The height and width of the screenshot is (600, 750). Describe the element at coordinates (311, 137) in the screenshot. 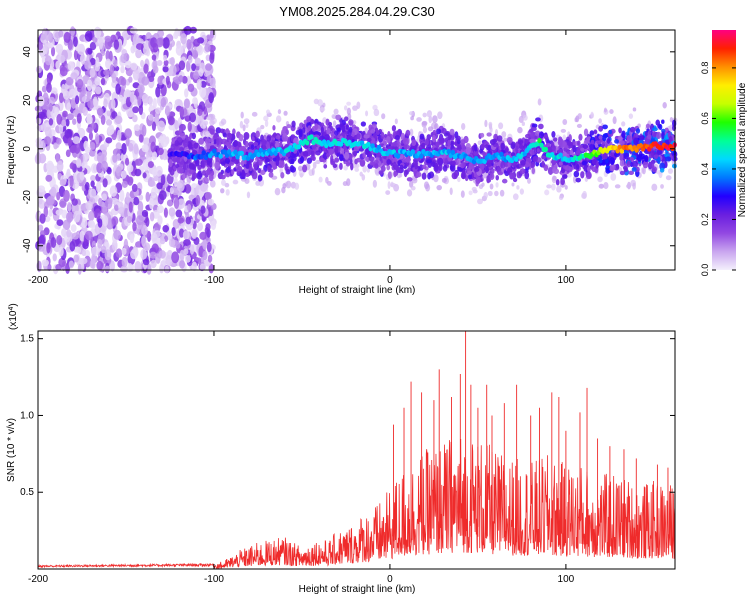

I see `ridge-peak-cell` at that location.